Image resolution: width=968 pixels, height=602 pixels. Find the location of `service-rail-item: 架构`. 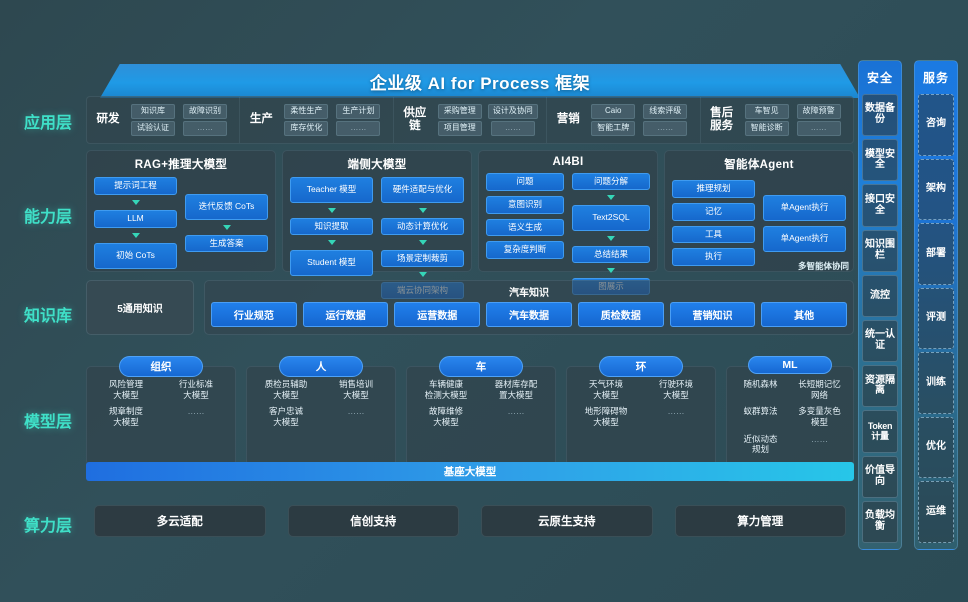

service-rail-item: 架构 is located at coordinates (936, 189).